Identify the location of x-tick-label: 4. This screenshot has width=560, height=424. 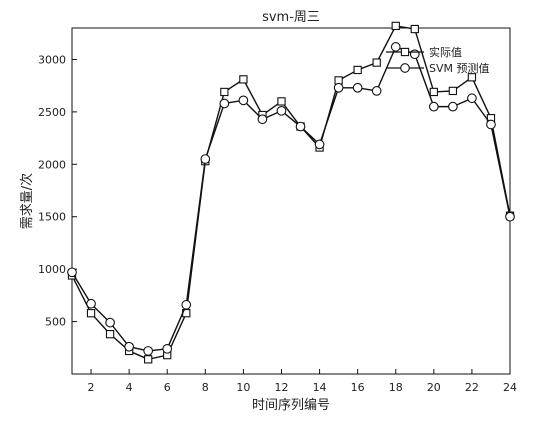
(129, 387).